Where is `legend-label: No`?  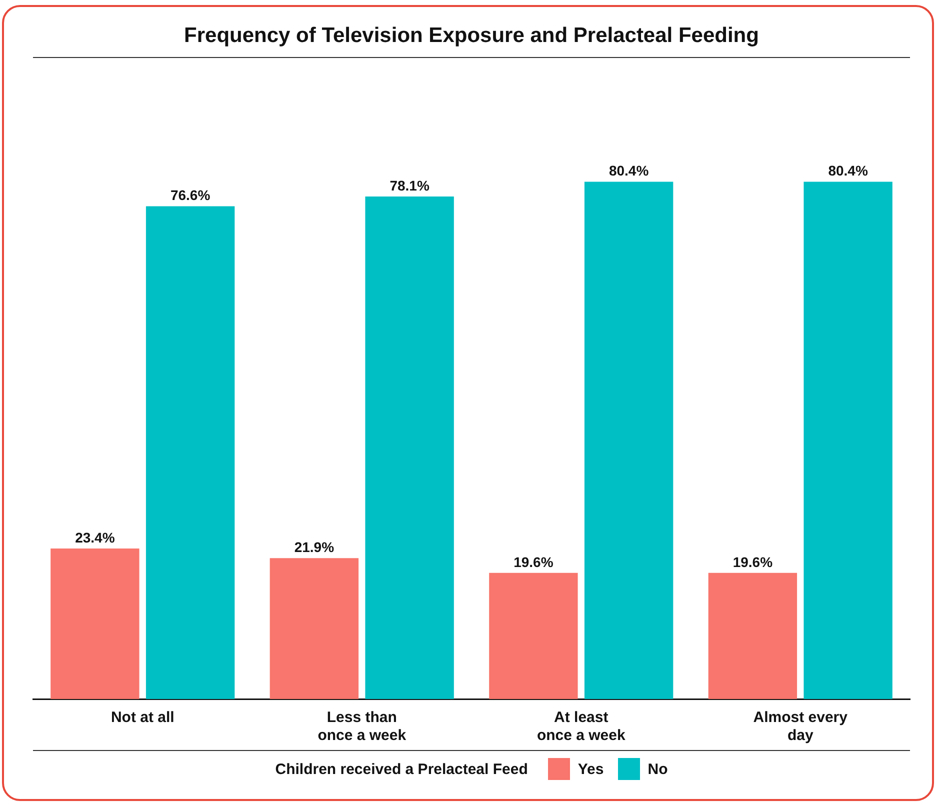 legend-label: No is located at coordinates (658, 769).